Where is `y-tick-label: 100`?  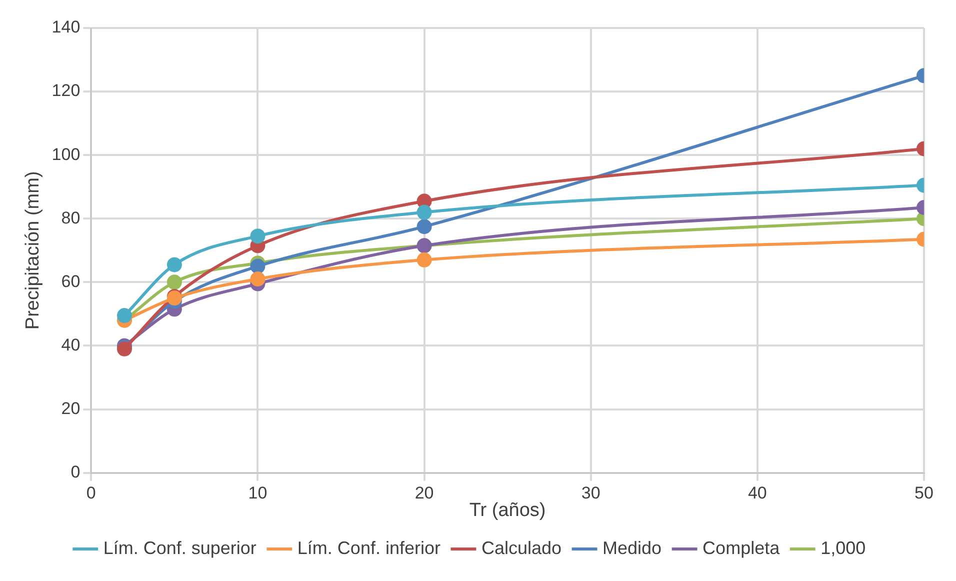
y-tick-label: 100 is located at coordinates (66, 154).